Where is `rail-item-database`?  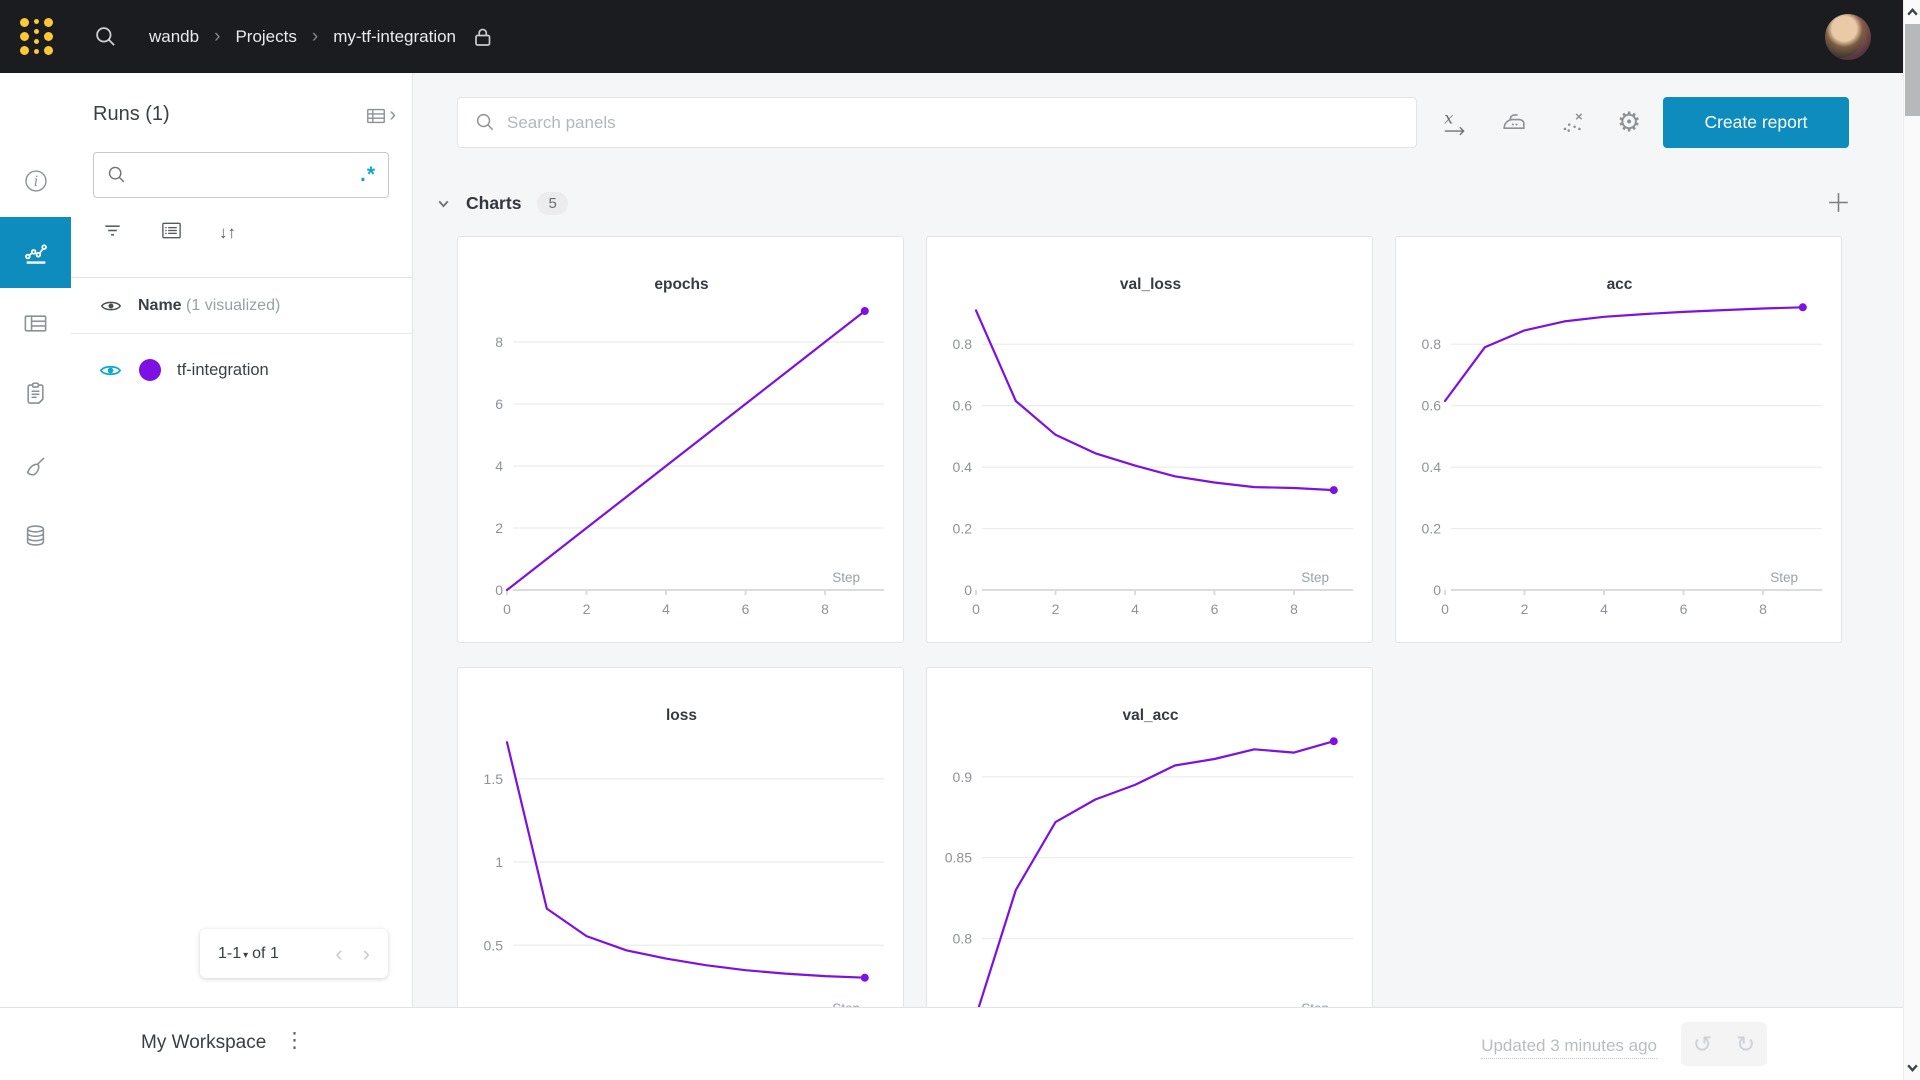 rail-item-database is located at coordinates (35, 535).